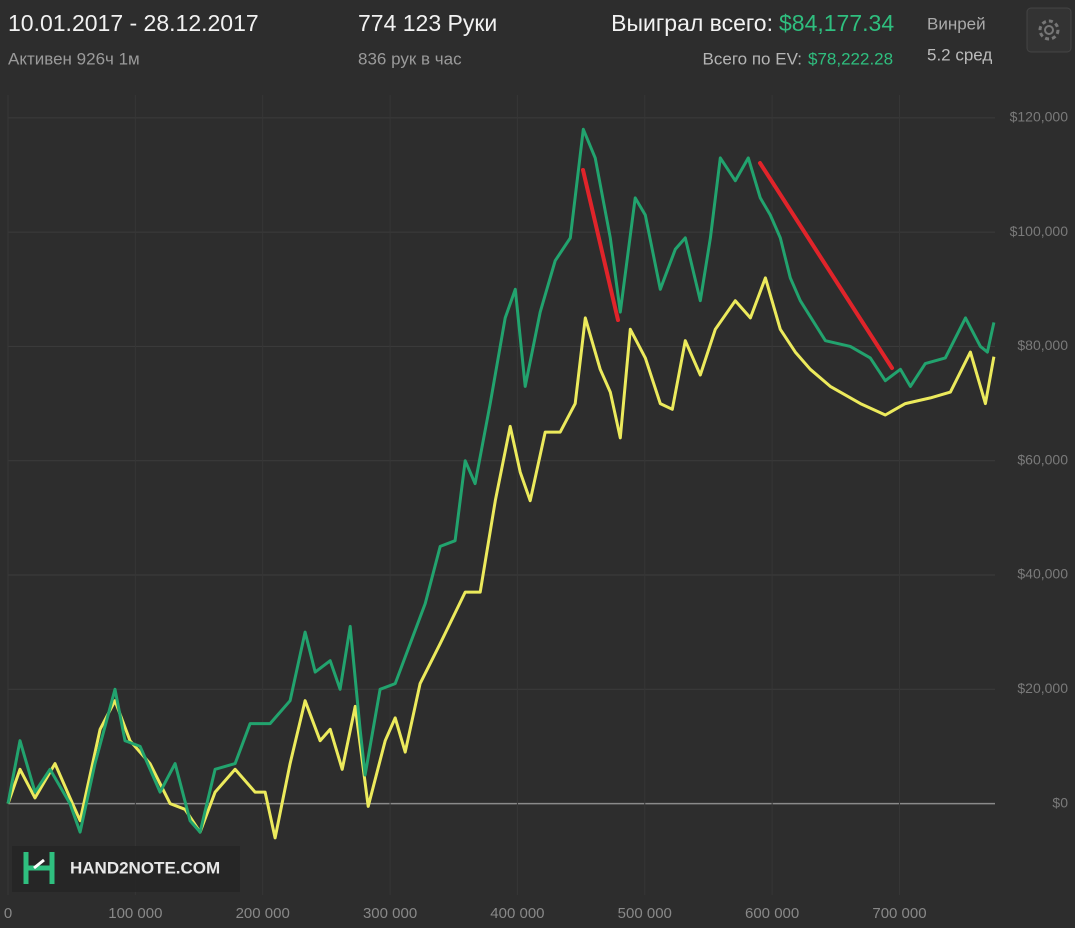  I want to click on y-tick-label: $60,000, so click(1042, 459).